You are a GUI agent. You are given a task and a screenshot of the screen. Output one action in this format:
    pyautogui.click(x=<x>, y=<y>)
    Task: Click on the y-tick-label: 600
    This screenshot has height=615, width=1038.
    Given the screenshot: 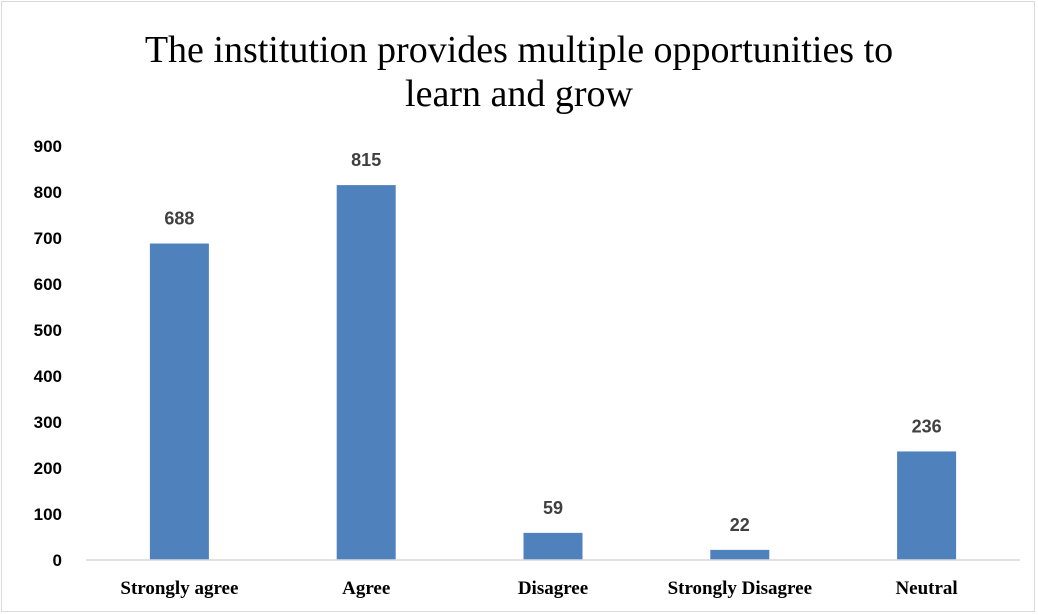 What is the action you would take?
    pyautogui.click(x=48, y=284)
    